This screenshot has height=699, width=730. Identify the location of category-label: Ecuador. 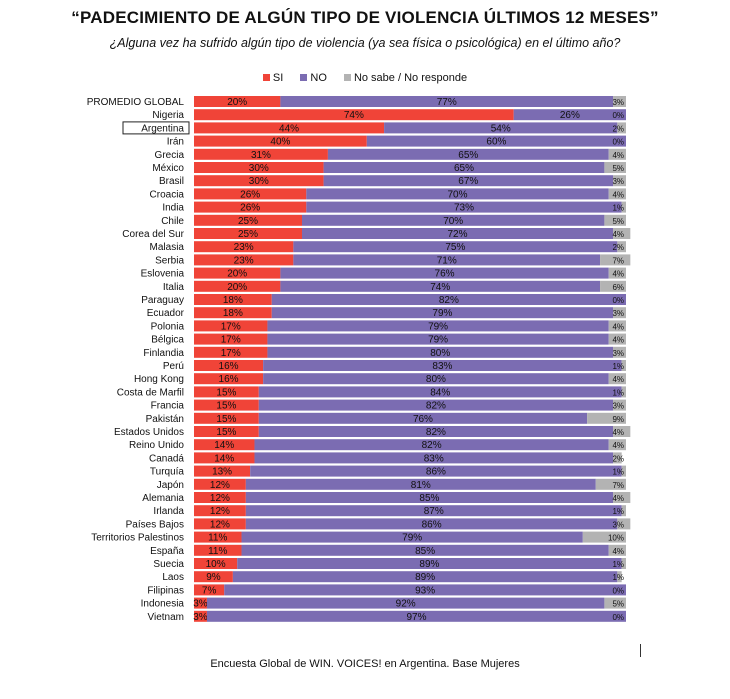
(166, 313).